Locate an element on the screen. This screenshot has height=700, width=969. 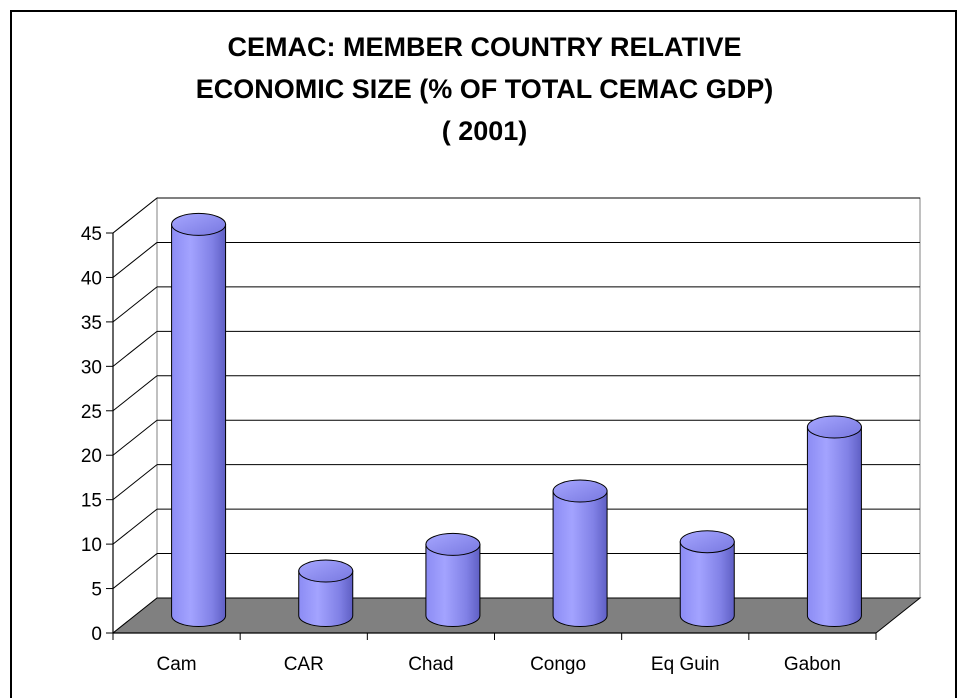
y-tick-label: 35 is located at coordinates (91, 323).